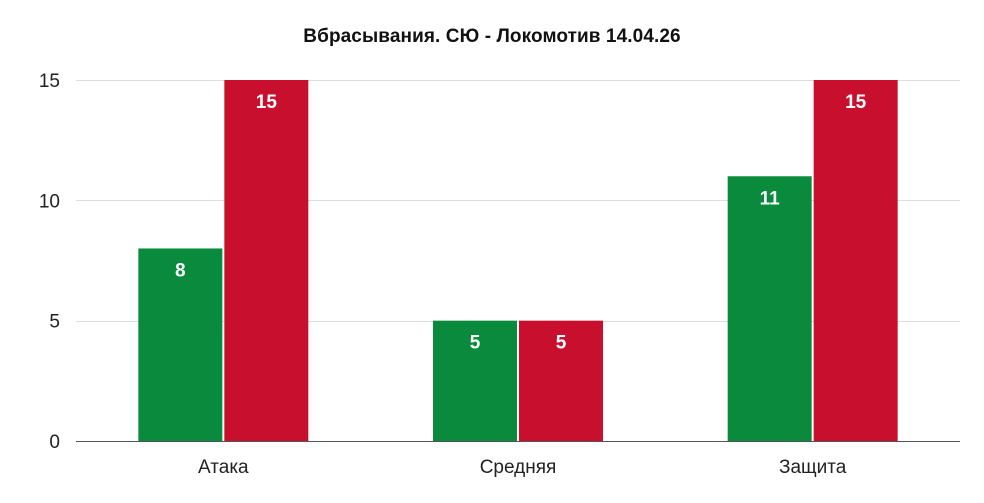 The height and width of the screenshot is (503, 984). Describe the element at coordinates (492, 36) in the screenshot. I see `chart-title: Вбрасывания. СЮ - Локомотив 14.04.26` at that location.